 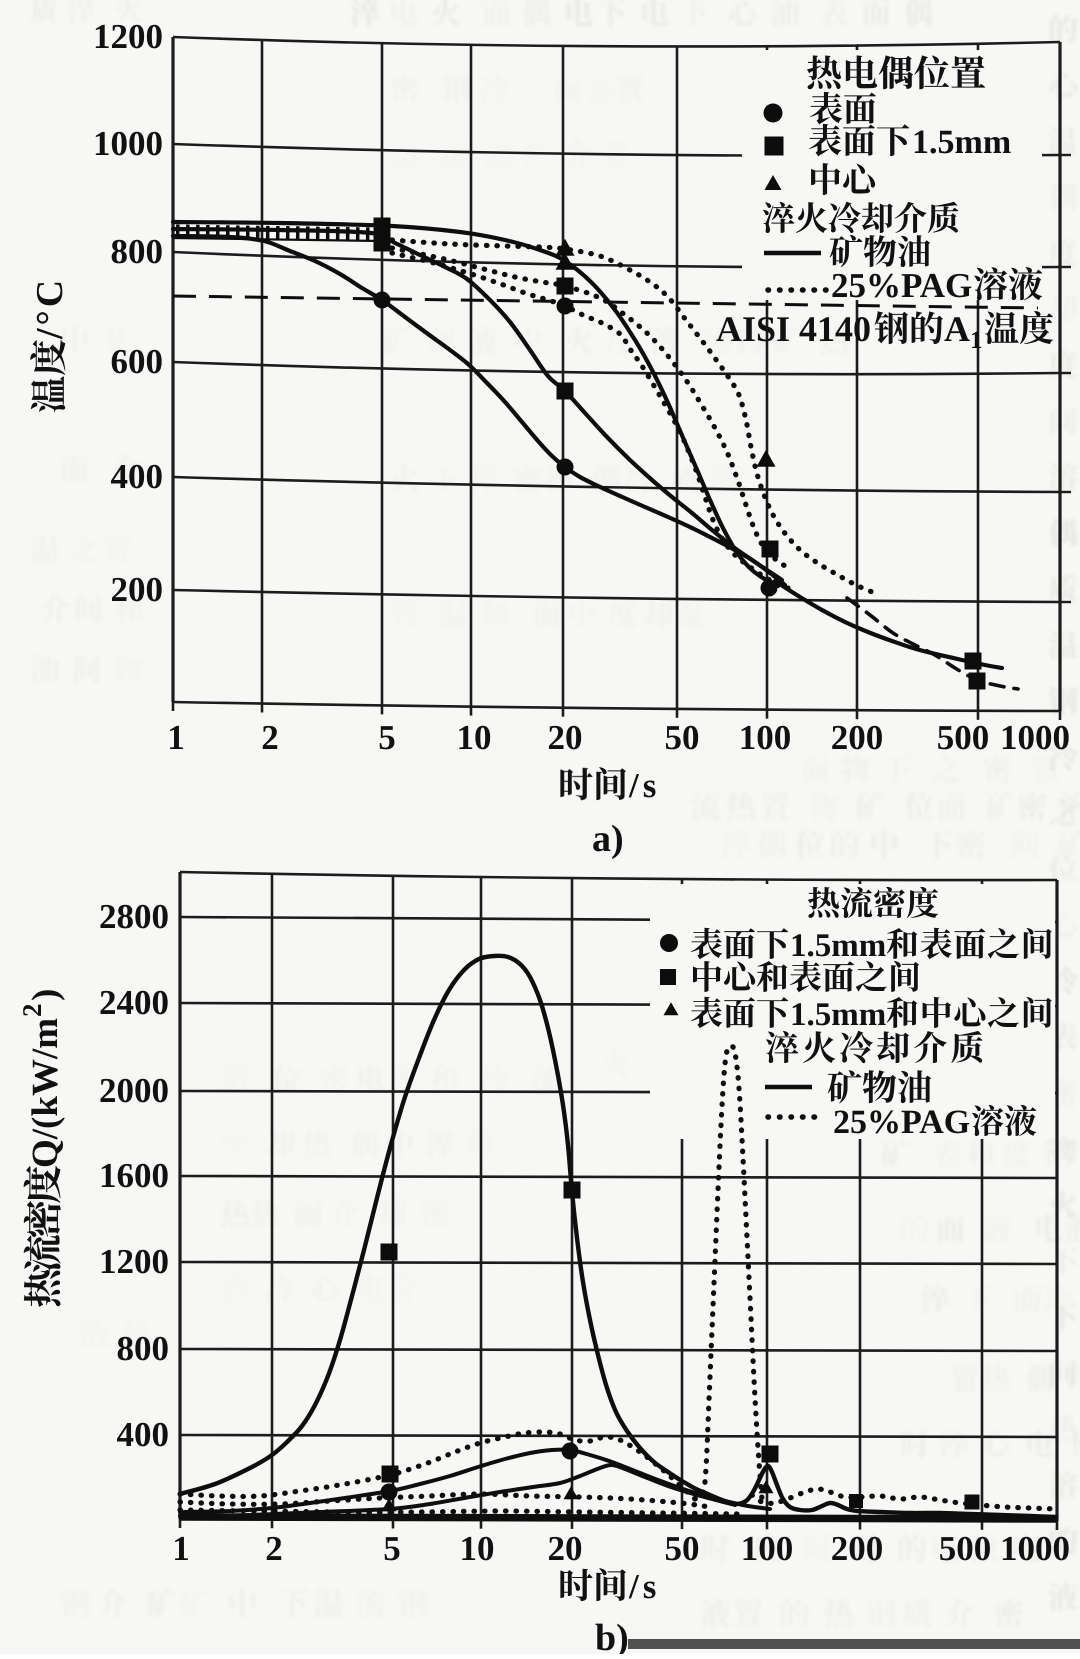 What do you see at coordinates (134, 916) in the screenshot?
I see `svg-text: 2800` at bounding box center [134, 916].